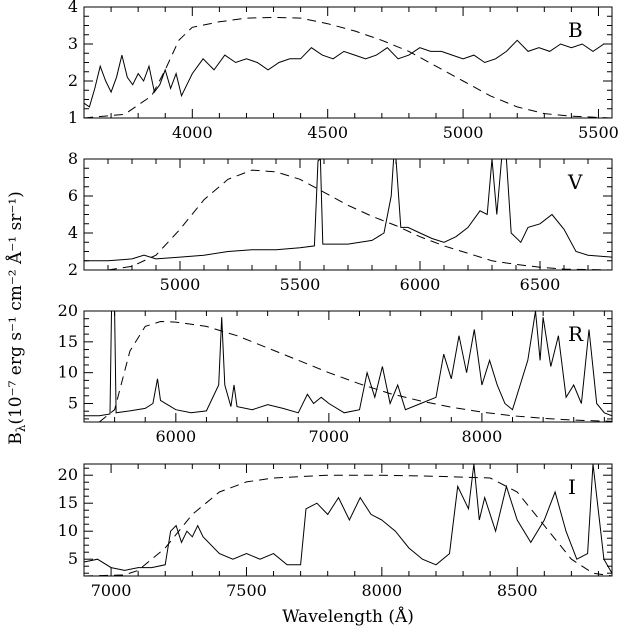 Image resolution: width=622 pixels, height=630 pixels. I want to click on panel-label: B, so click(575, 30).